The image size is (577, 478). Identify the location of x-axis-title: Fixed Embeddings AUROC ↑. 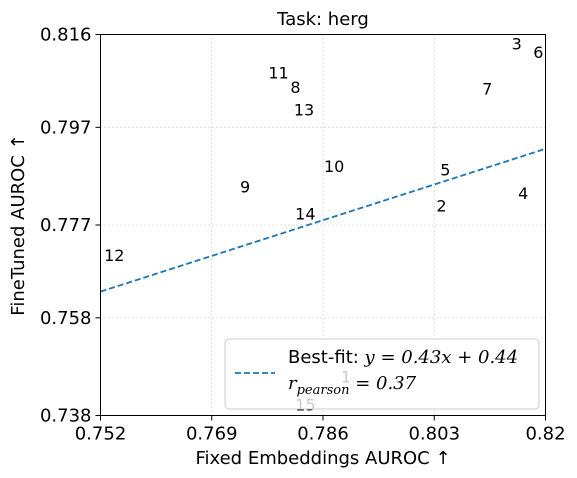
(322, 458).